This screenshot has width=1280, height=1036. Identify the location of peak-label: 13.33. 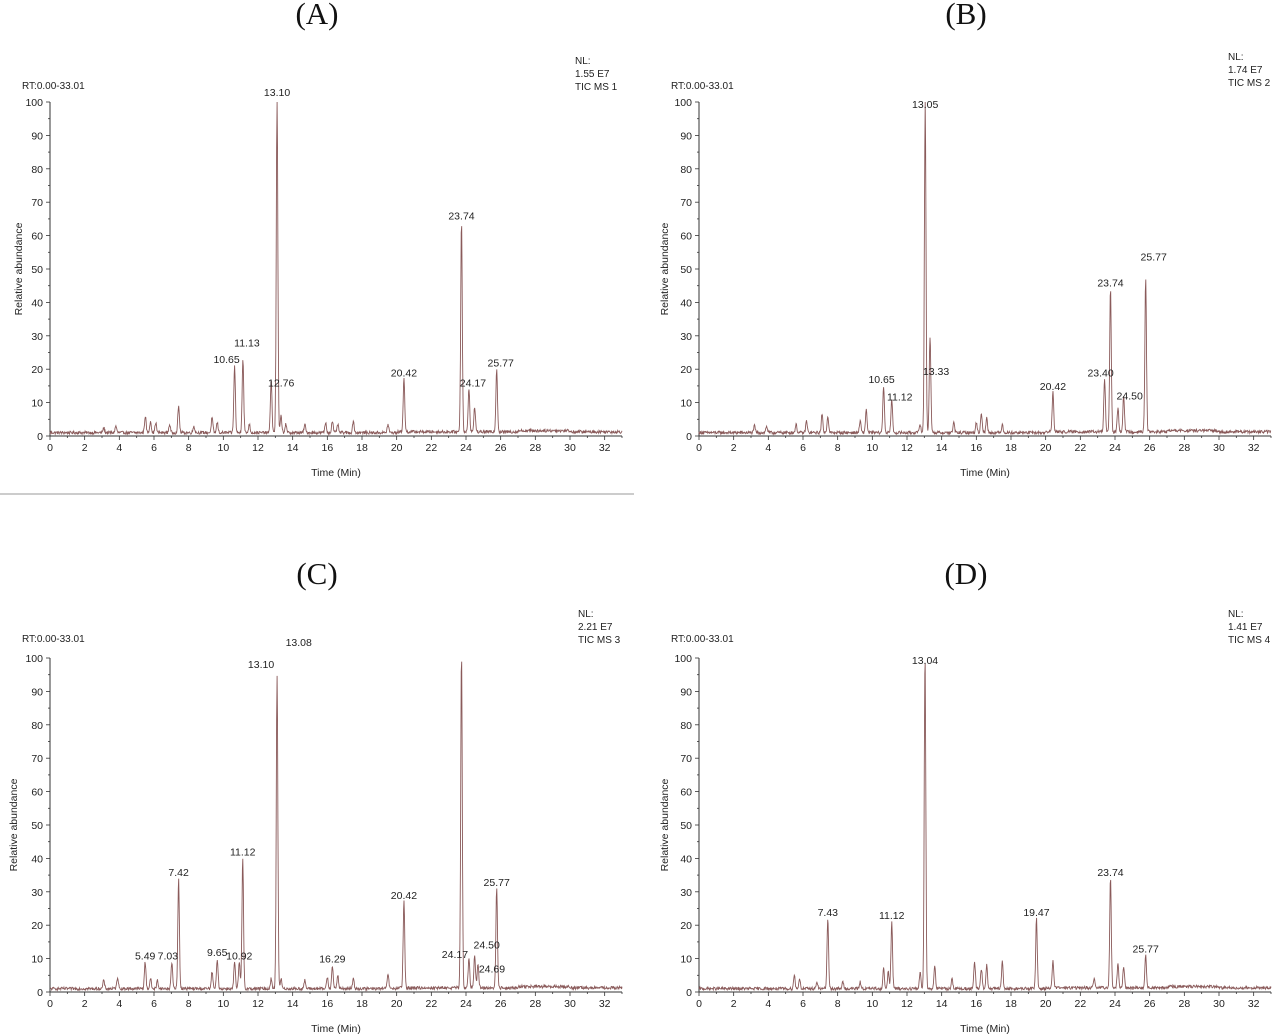
(936, 372).